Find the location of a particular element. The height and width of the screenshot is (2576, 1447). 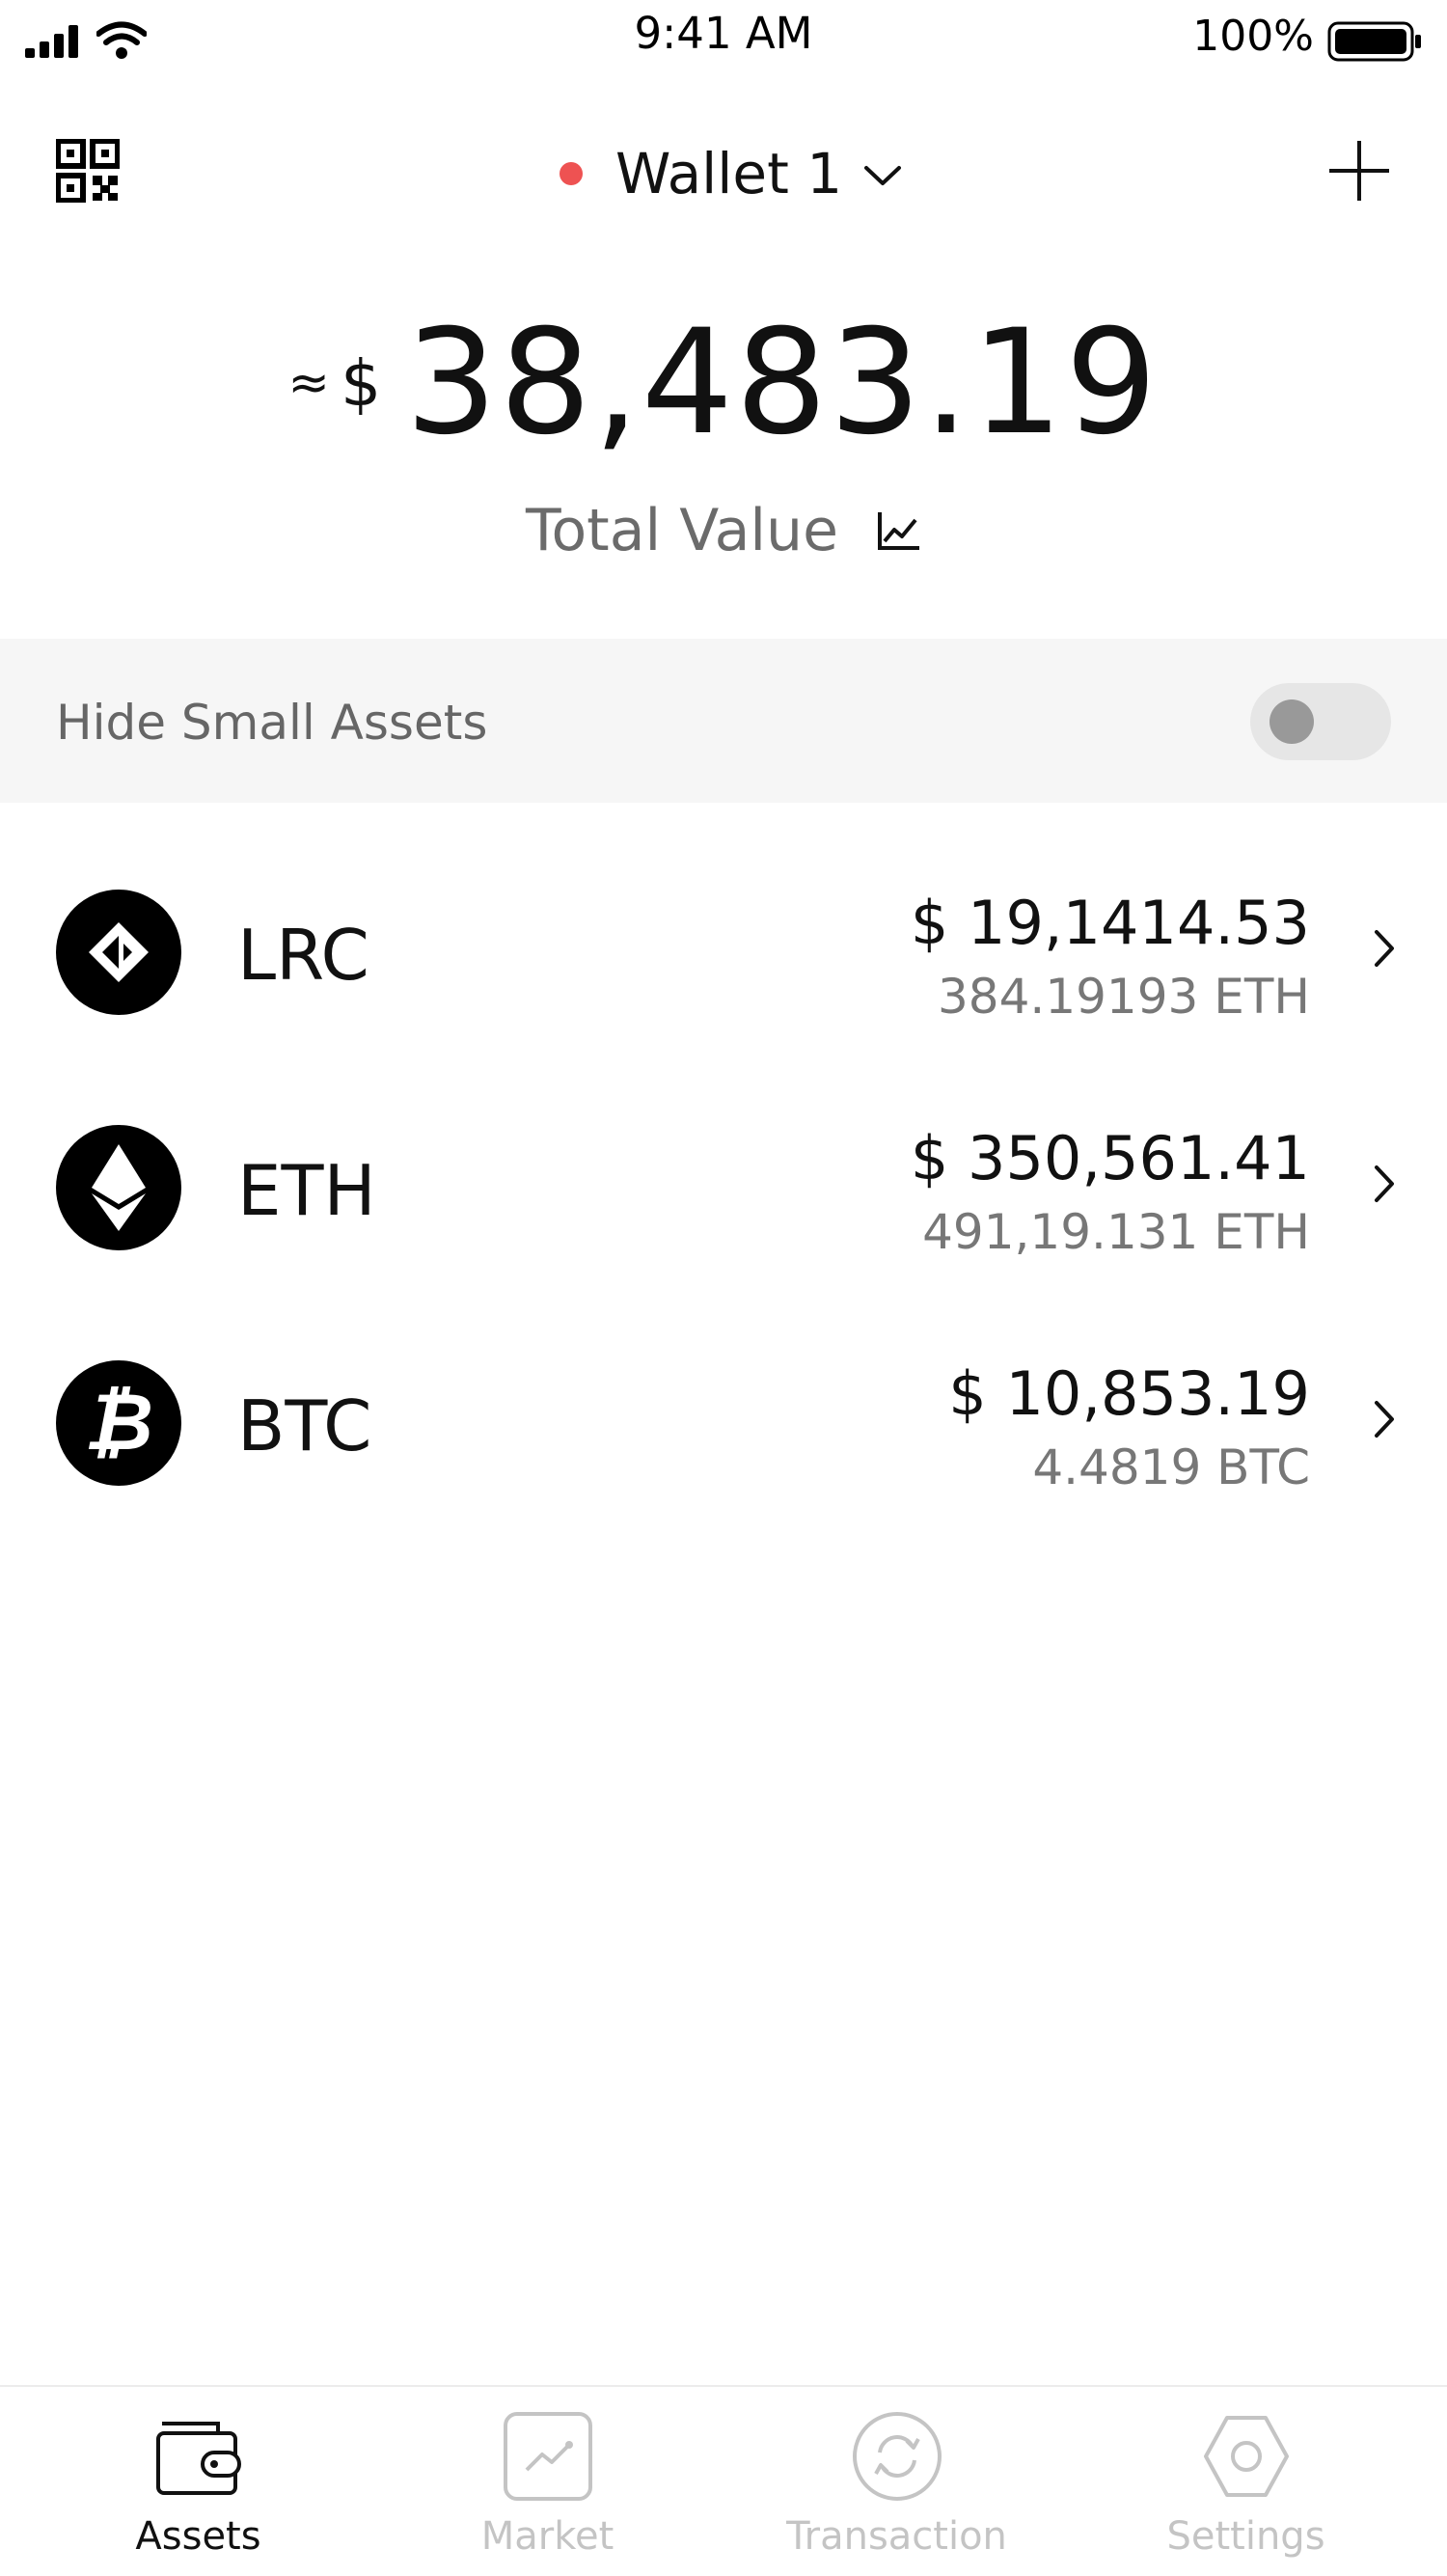

tab-transaction: Transaction is located at coordinates (897, 2482).